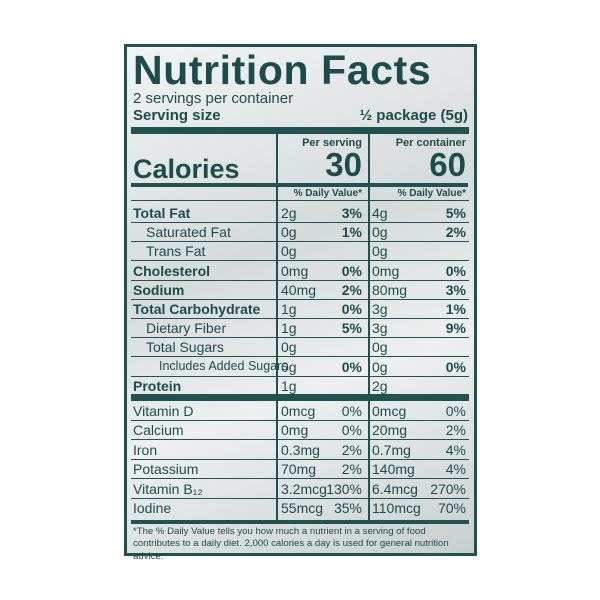 The height and width of the screenshot is (600, 600). Describe the element at coordinates (332, 143) in the screenshot. I see `column-header: Per serving` at that location.